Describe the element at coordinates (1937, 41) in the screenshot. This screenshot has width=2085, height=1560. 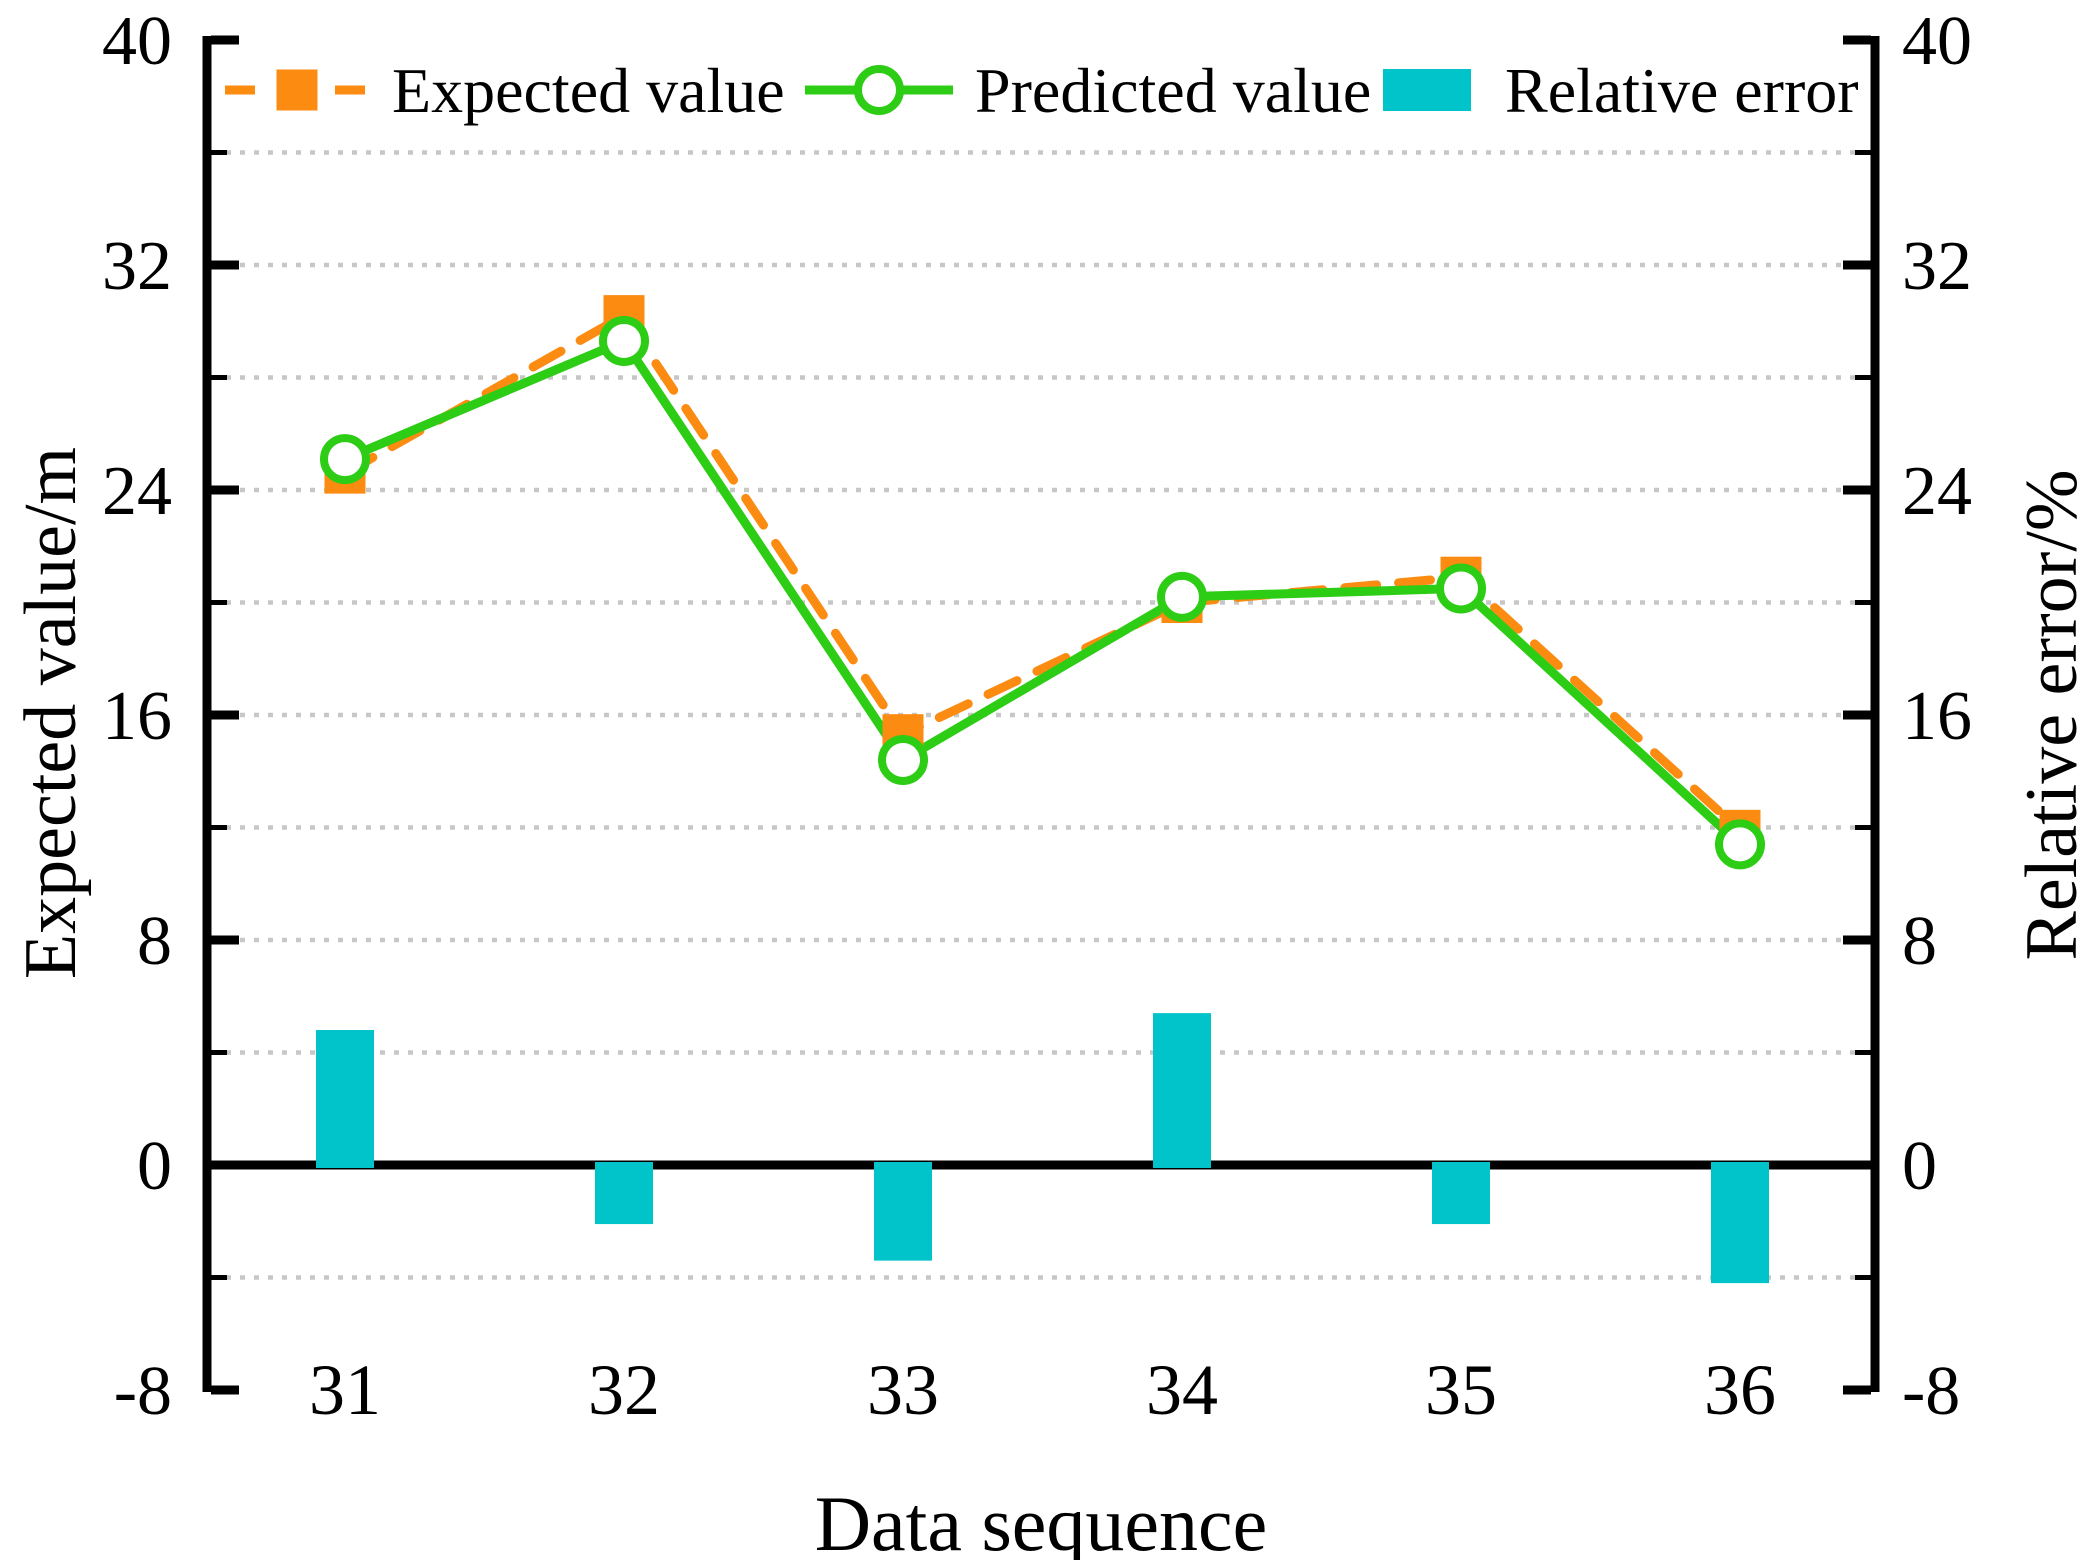
I see `right-axis-tick-label: 40` at that location.